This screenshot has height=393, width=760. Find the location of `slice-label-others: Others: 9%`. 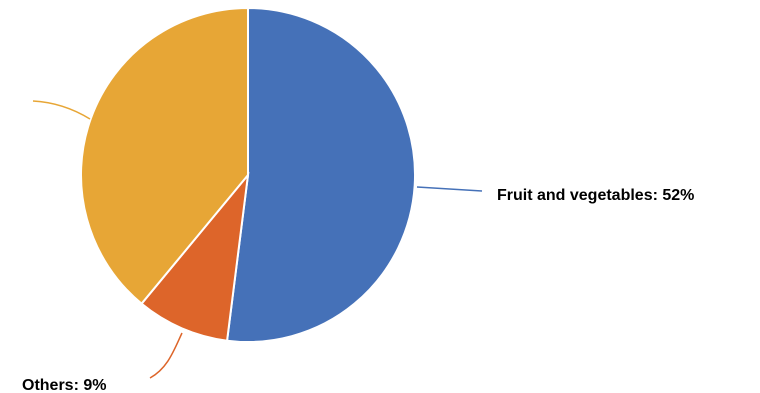

slice-label-others: Others: 9% is located at coordinates (64, 385).